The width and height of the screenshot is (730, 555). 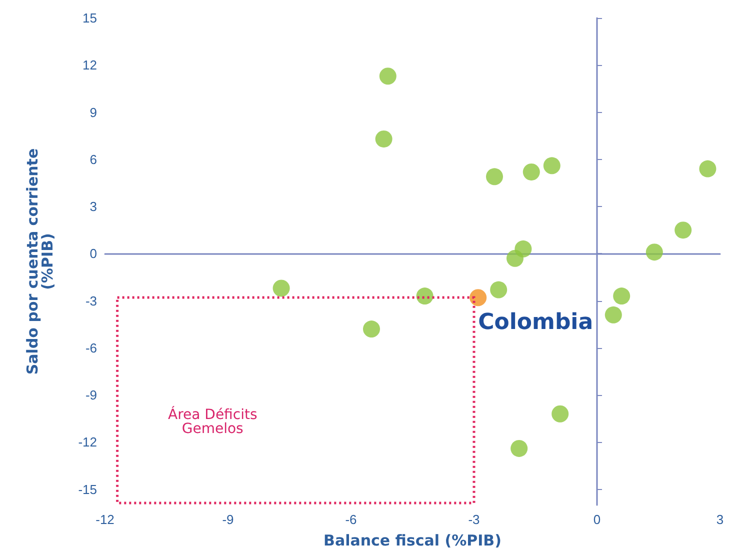 I want to click on y-tick-label: 12, so click(x=89, y=65).